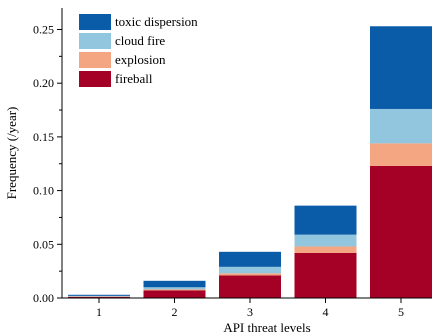 This screenshot has width=432, height=335. What do you see at coordinates (99, 312) in the screenshot?
I see `x-tick-label: 1` at bounding box center [99, 312].